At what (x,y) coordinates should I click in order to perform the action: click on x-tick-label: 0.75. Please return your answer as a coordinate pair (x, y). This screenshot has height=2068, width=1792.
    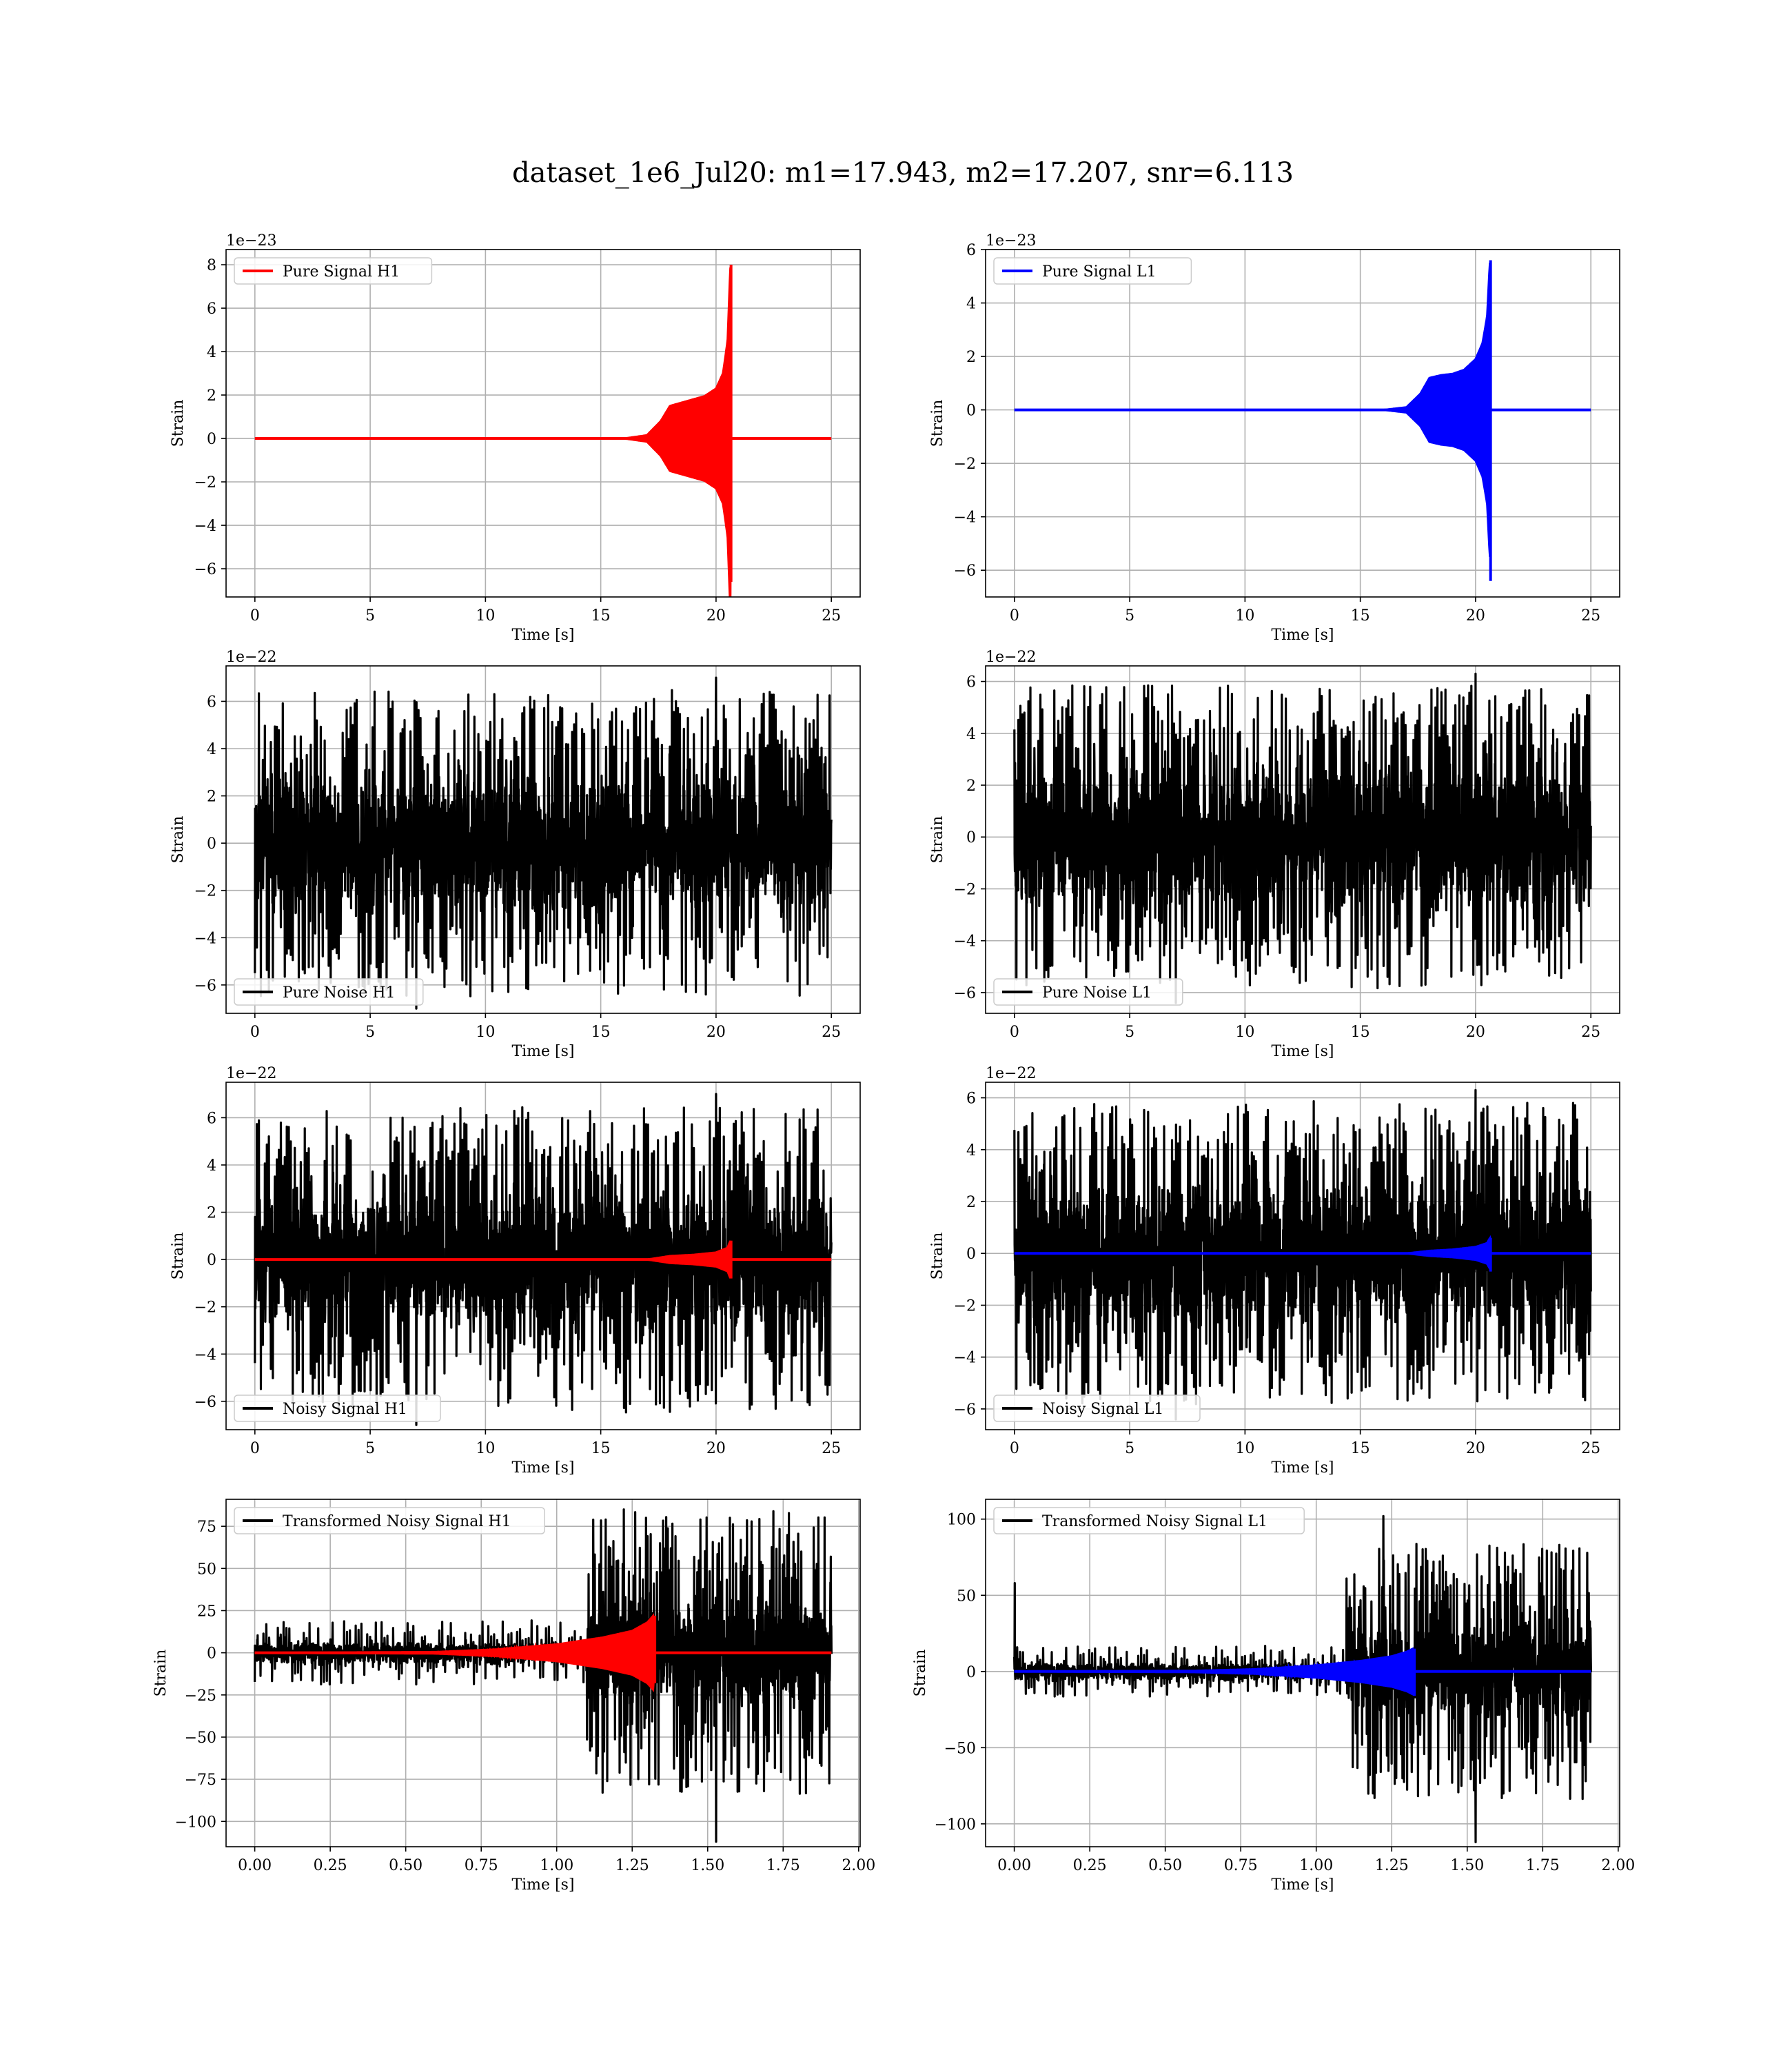
    Looking at the image, I should click on (1241, 1865).